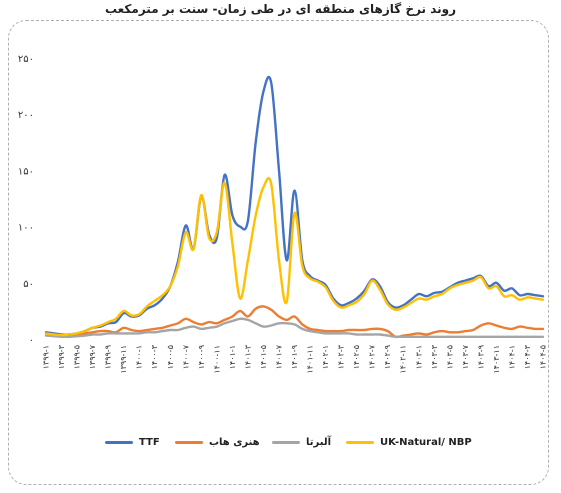  I want to click on x-tick-label: ۱۳۹۹-۱, so click(46, 357).